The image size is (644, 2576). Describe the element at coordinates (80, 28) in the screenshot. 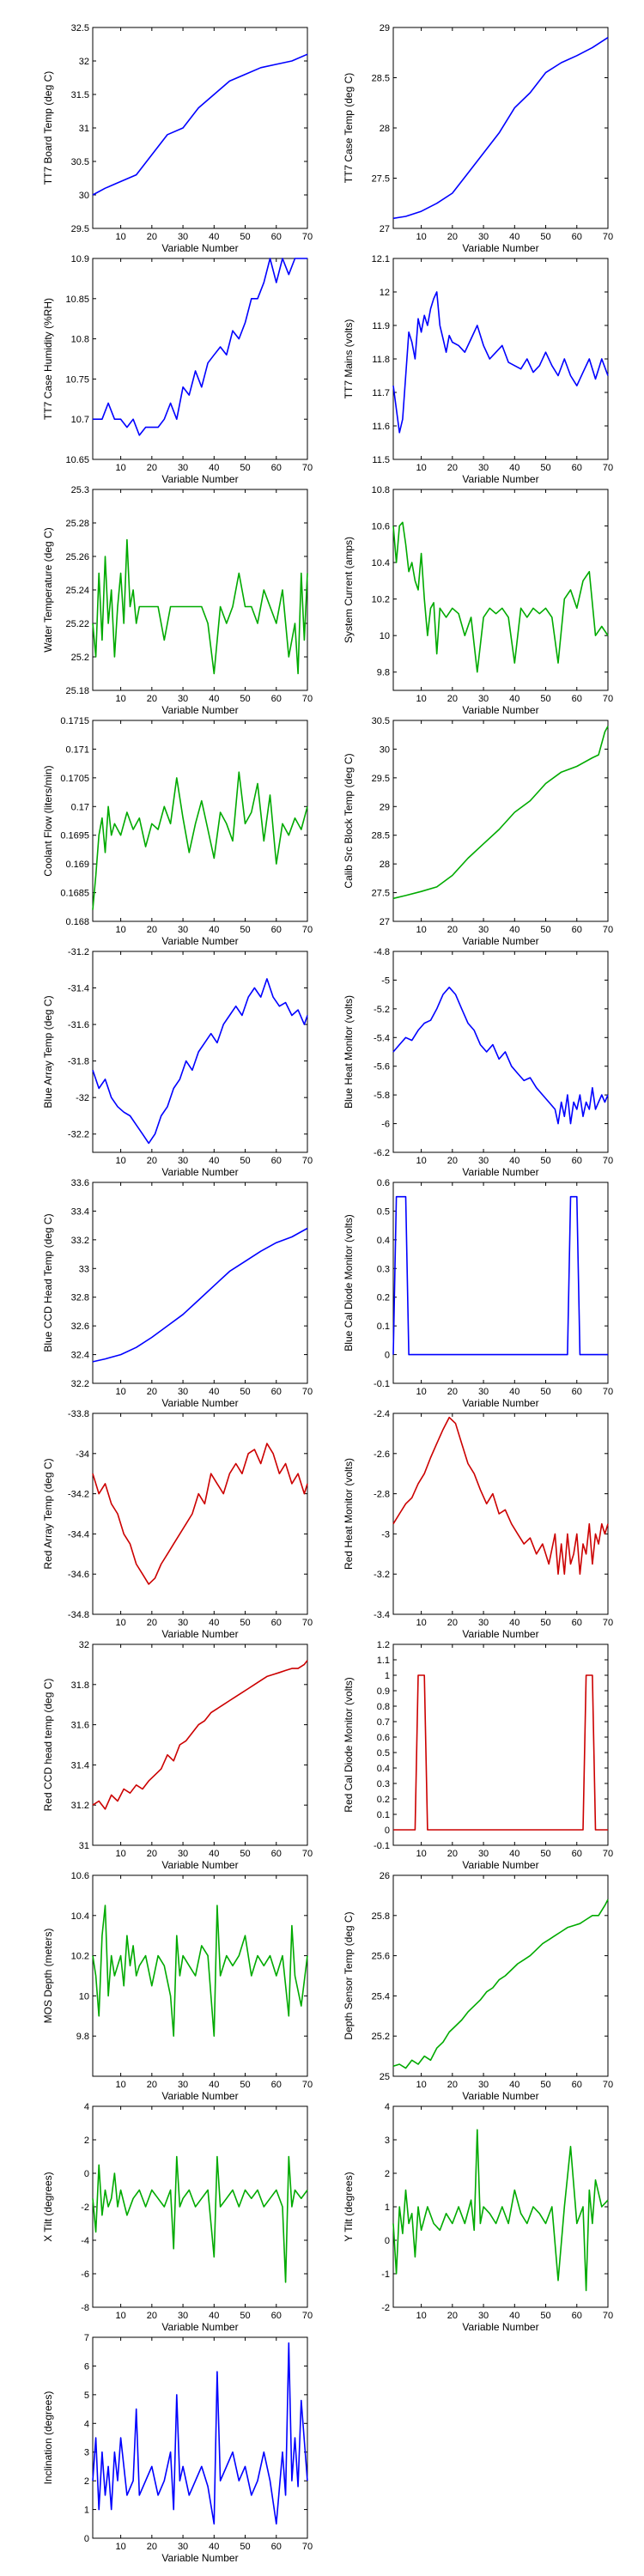

I see `y-tick-label: 32.5` at that location.